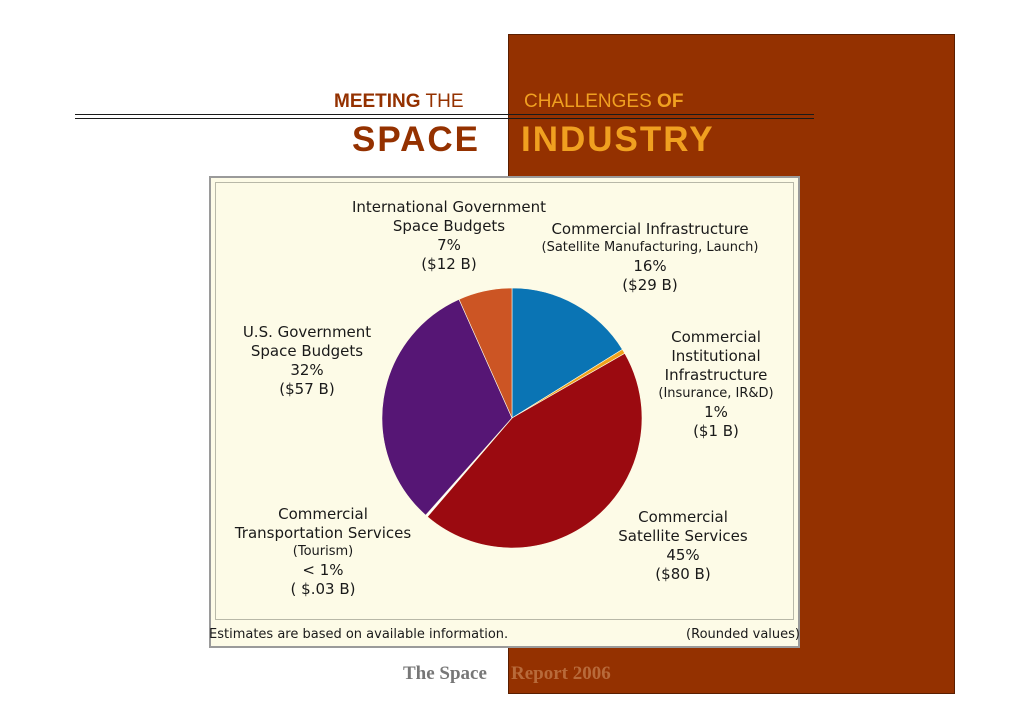  Describe the element at coordinates (716, 393) in the screenshot. I see `label-text: (Insurance, IR&D)` at that location.